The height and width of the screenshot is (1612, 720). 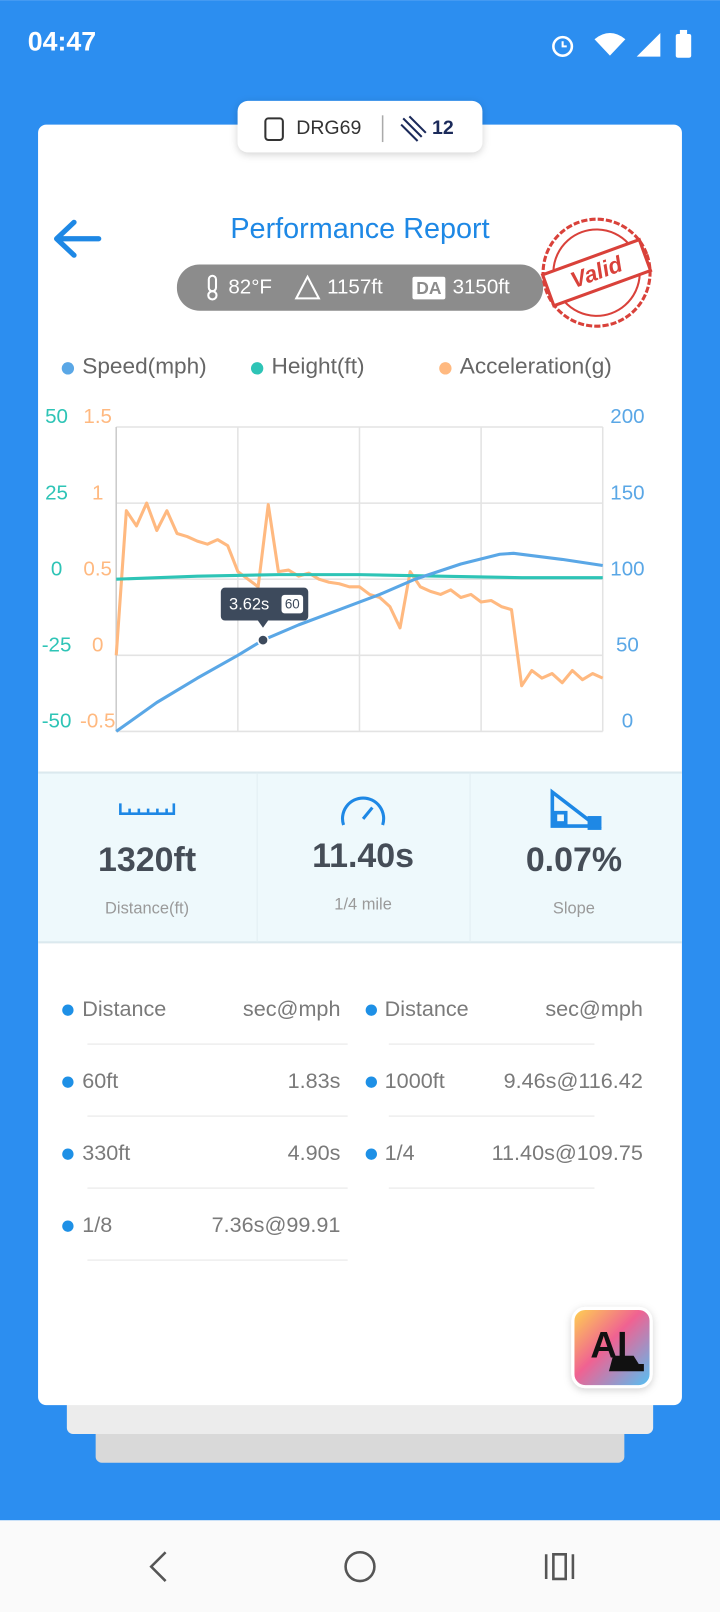 What do you see at coordinates (56, 416) in the screenshot?
I see `y-tick-label: 50` at bounding box center [56, 416].